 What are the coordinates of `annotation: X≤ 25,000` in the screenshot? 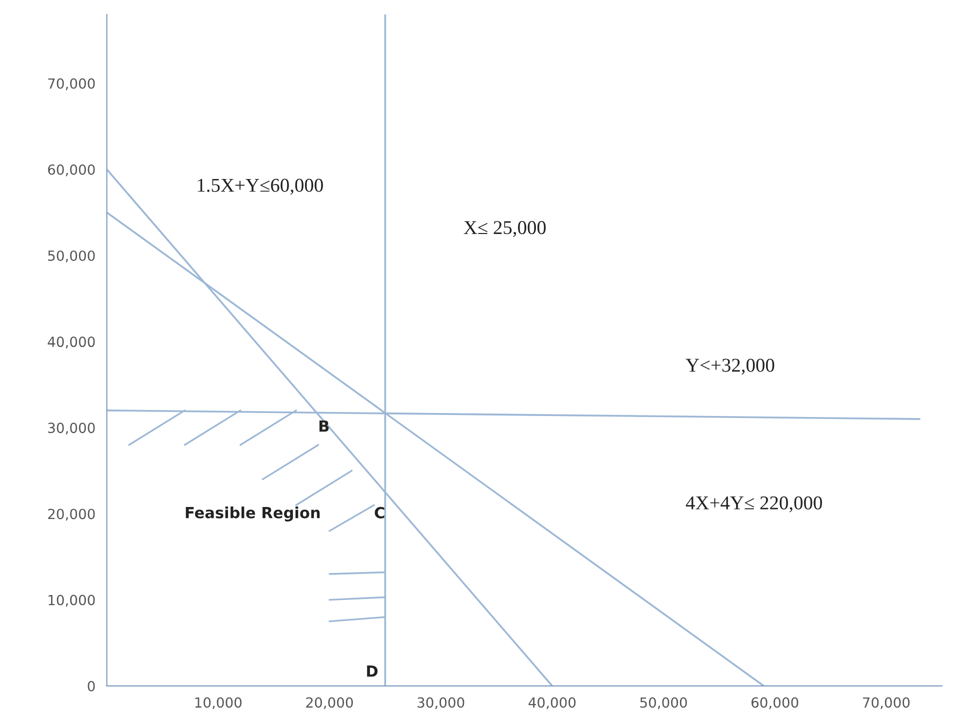 It's located at (505, 229).